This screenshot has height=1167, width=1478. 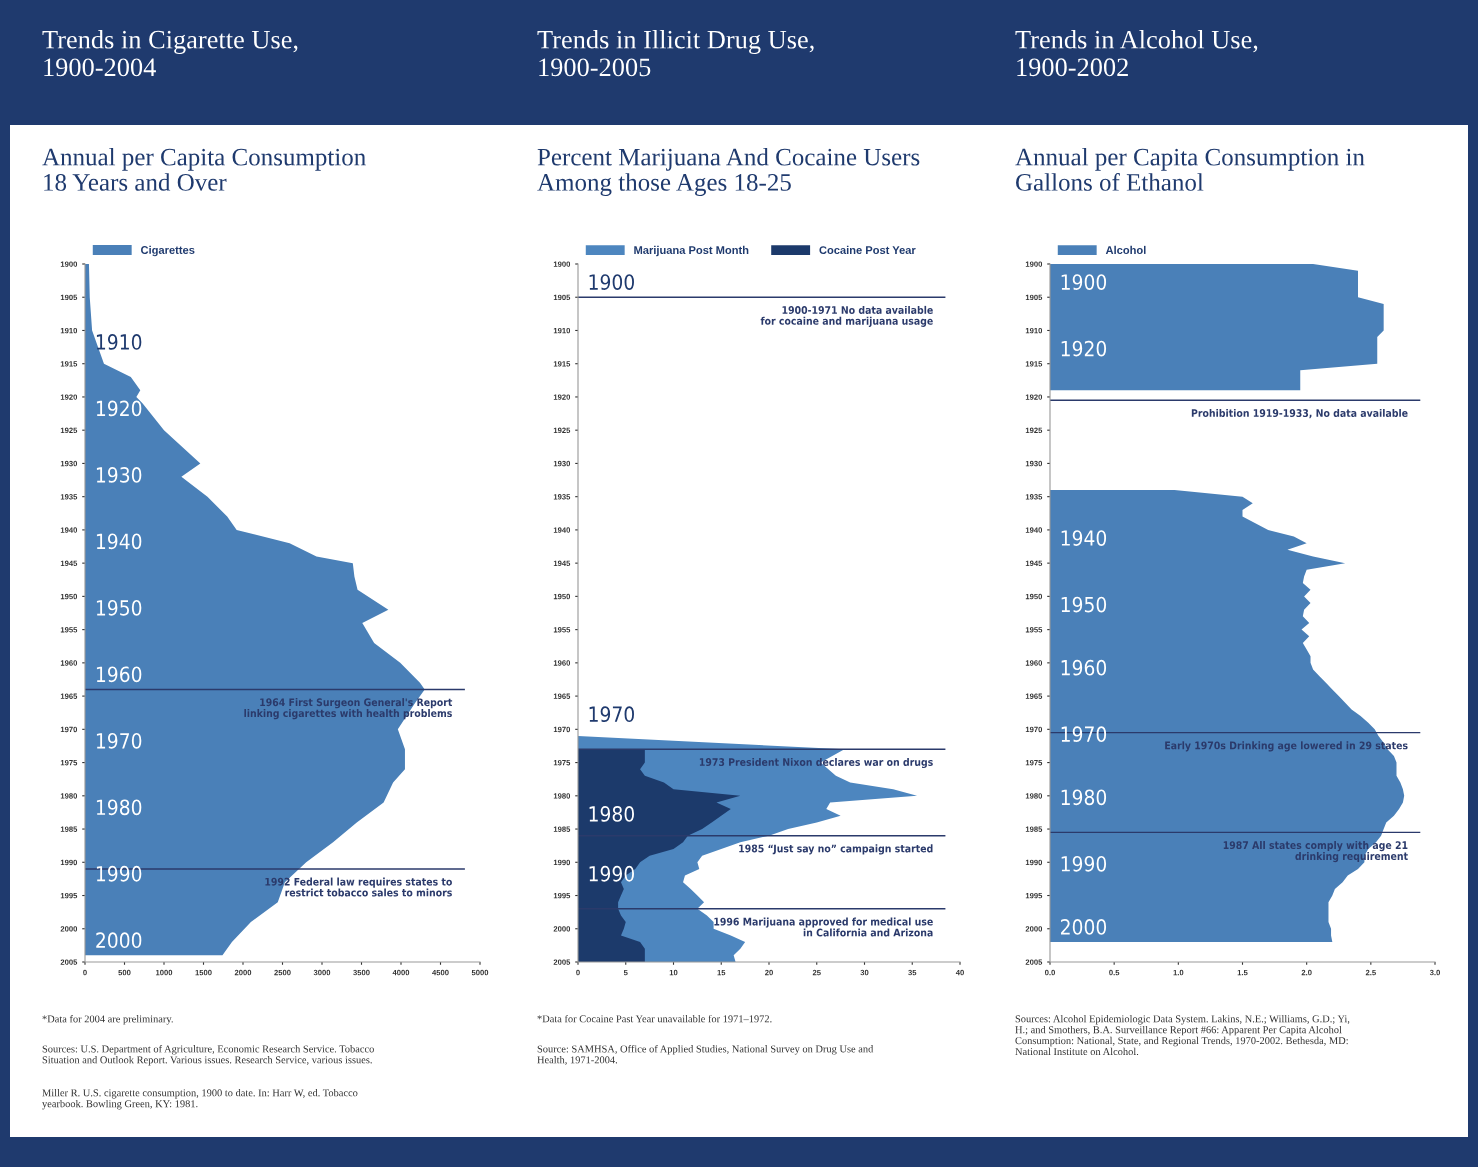 What do you see at coordinates (1136, 53) in the screenshot?
I see `chart-title: Trends in Alcohol Use, 1900-2002` at bounding box center [1136, 53].